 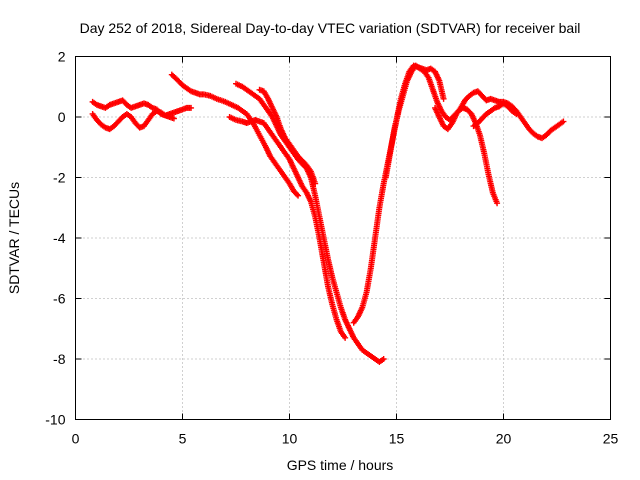 What do you see at coordinates (340, 465) in the screenshot?
I see `x-axis-label: GPS time / hours` at bounding box center [340, 465].